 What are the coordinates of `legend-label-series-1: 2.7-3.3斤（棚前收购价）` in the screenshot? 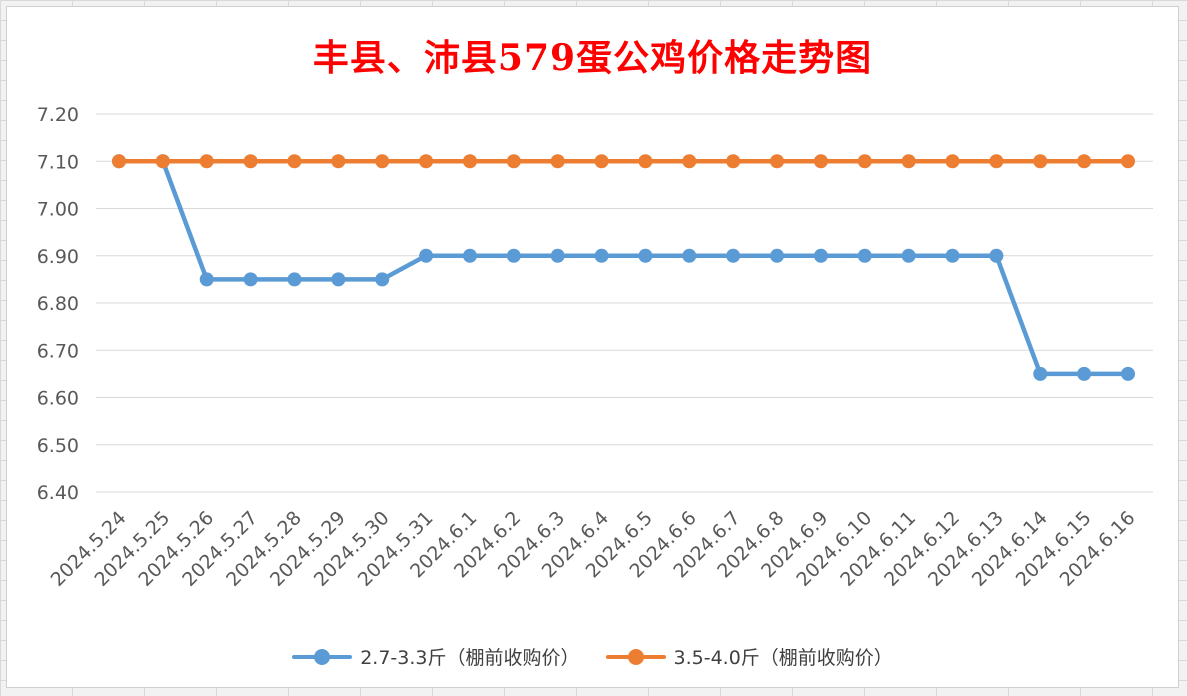 It's located at (470, 658).